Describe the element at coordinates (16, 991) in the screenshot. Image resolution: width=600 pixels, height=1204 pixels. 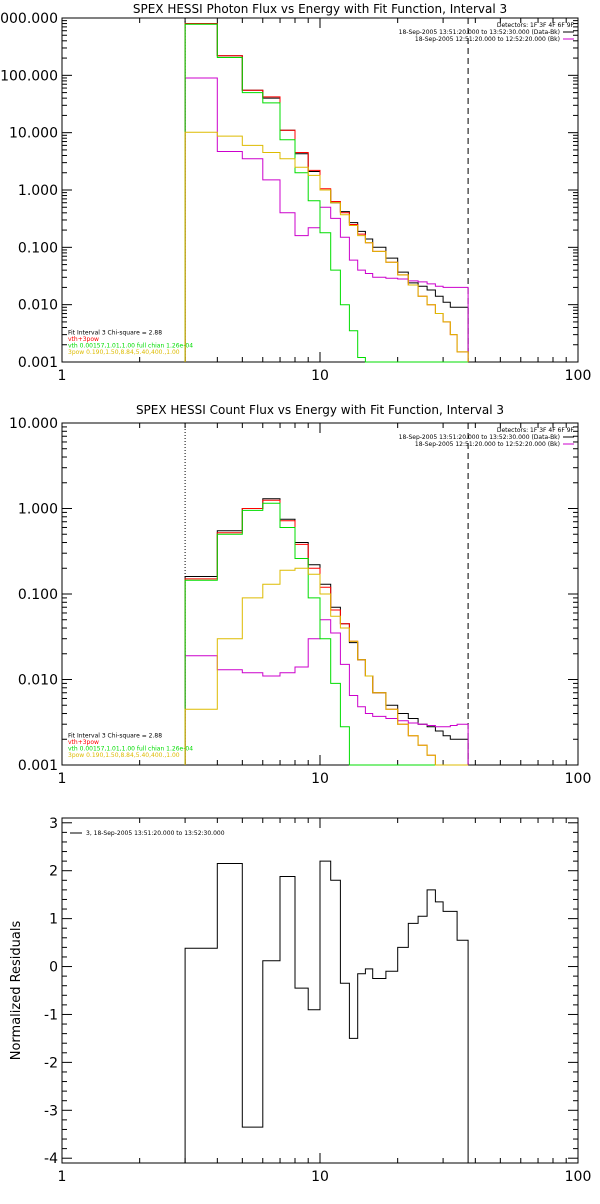
I see `y-axis-label: Normalized Residuals` at that location.